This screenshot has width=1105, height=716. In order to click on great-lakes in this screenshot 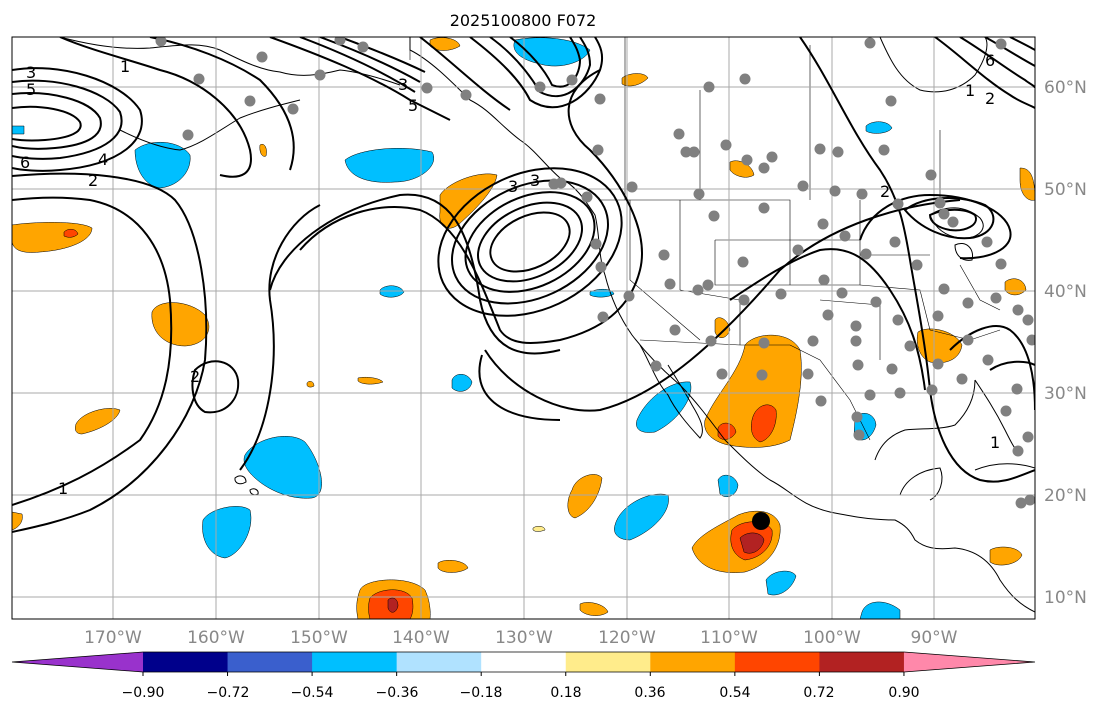, I will do `click(956, 234)`.